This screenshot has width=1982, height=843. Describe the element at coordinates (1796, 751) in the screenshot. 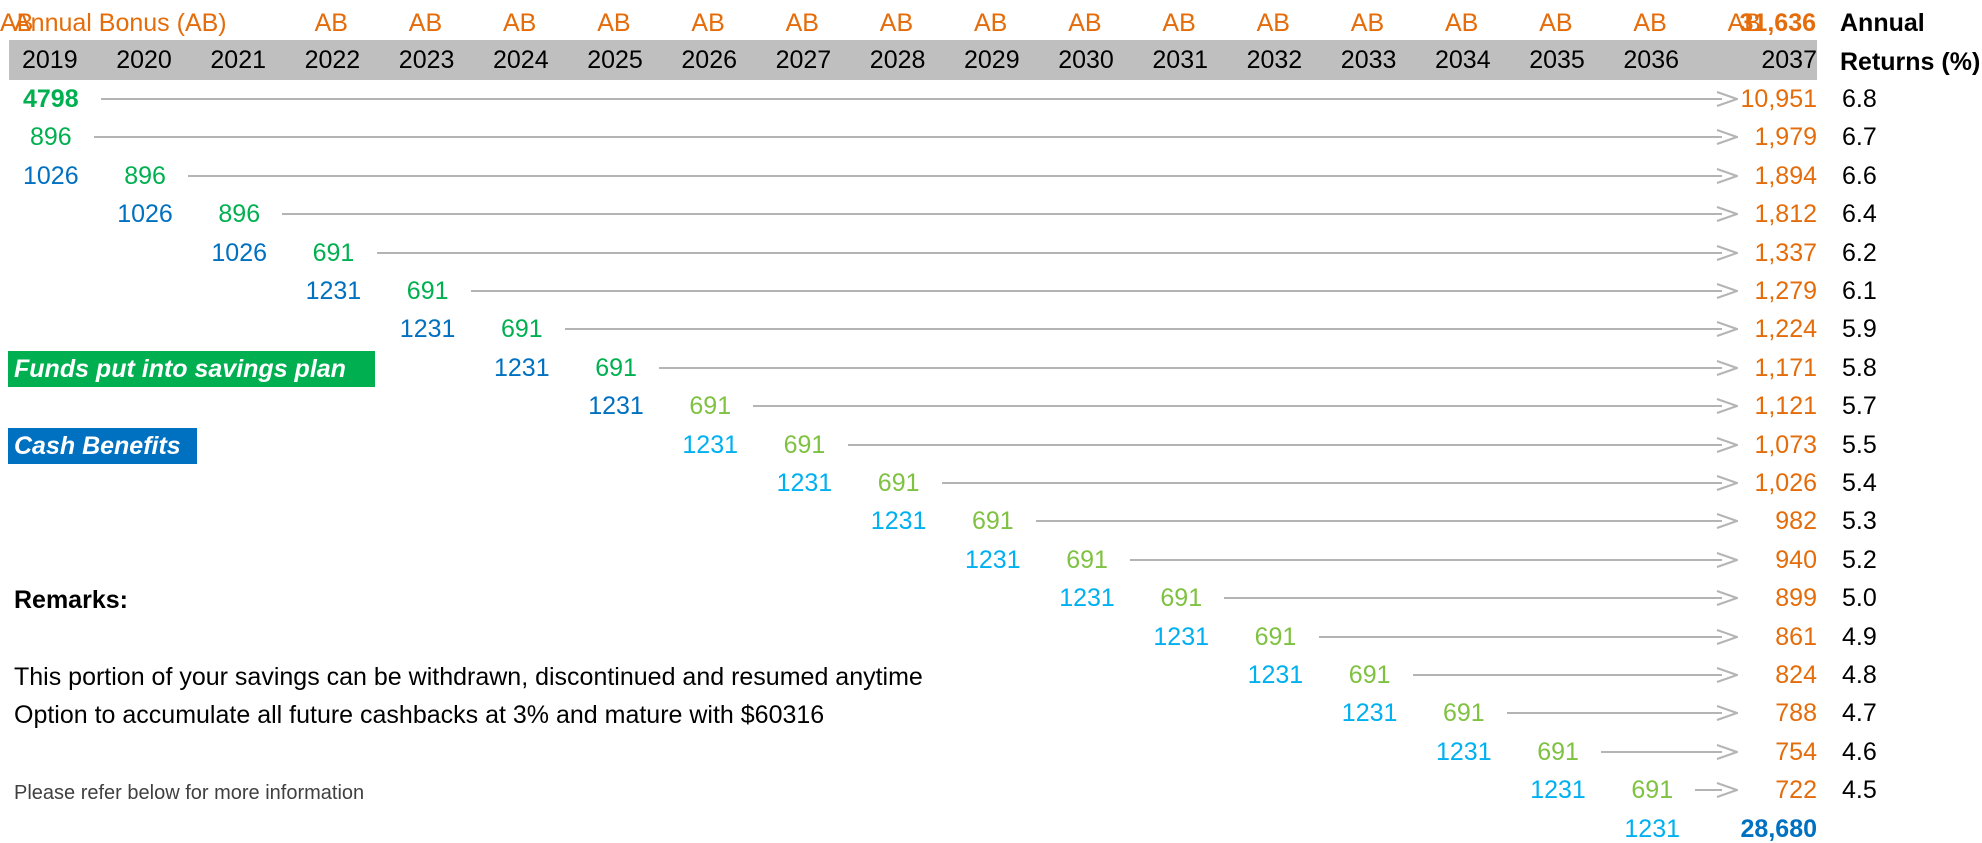

I see `maturity-value: 754` at that location.